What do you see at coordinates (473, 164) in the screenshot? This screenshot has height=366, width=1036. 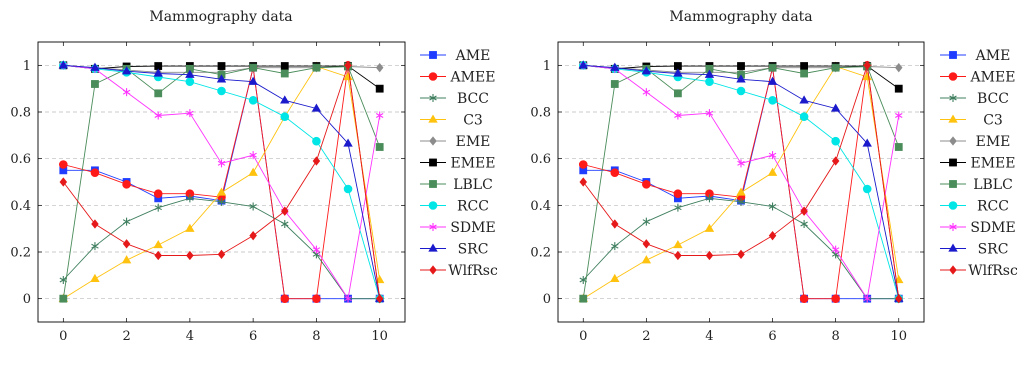 I see `legend-label: EMEE` at bounding box center [473, 164].